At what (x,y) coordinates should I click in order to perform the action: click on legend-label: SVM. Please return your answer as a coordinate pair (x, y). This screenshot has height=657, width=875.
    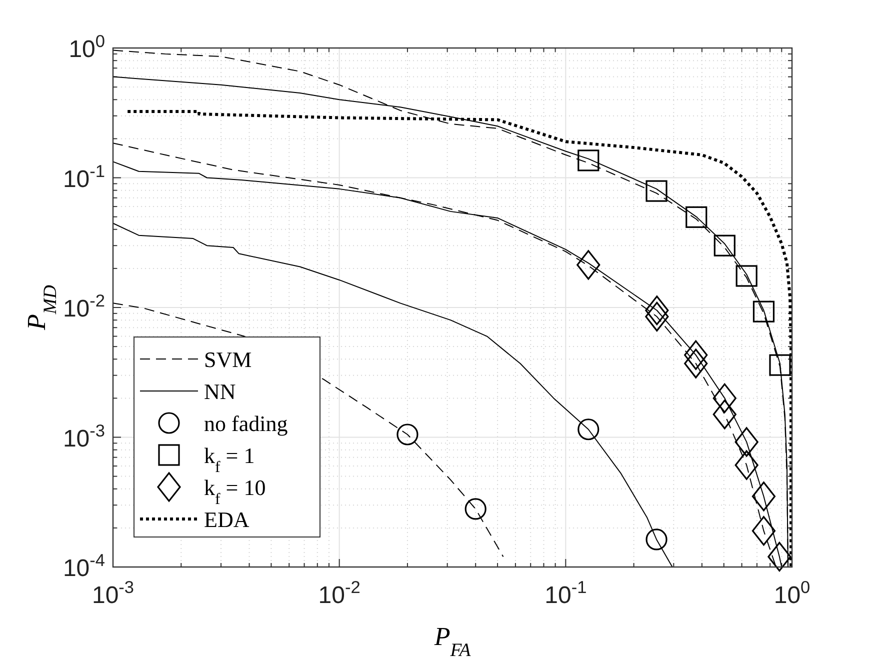
    Looking at the image, I should click on (228, 359).